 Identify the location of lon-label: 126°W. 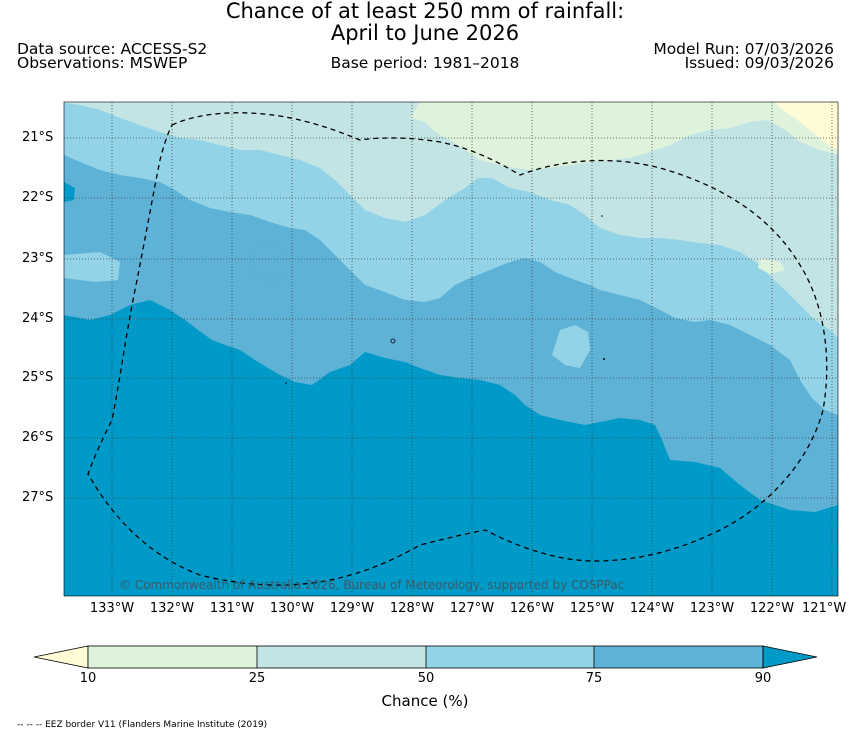
(532, 608).